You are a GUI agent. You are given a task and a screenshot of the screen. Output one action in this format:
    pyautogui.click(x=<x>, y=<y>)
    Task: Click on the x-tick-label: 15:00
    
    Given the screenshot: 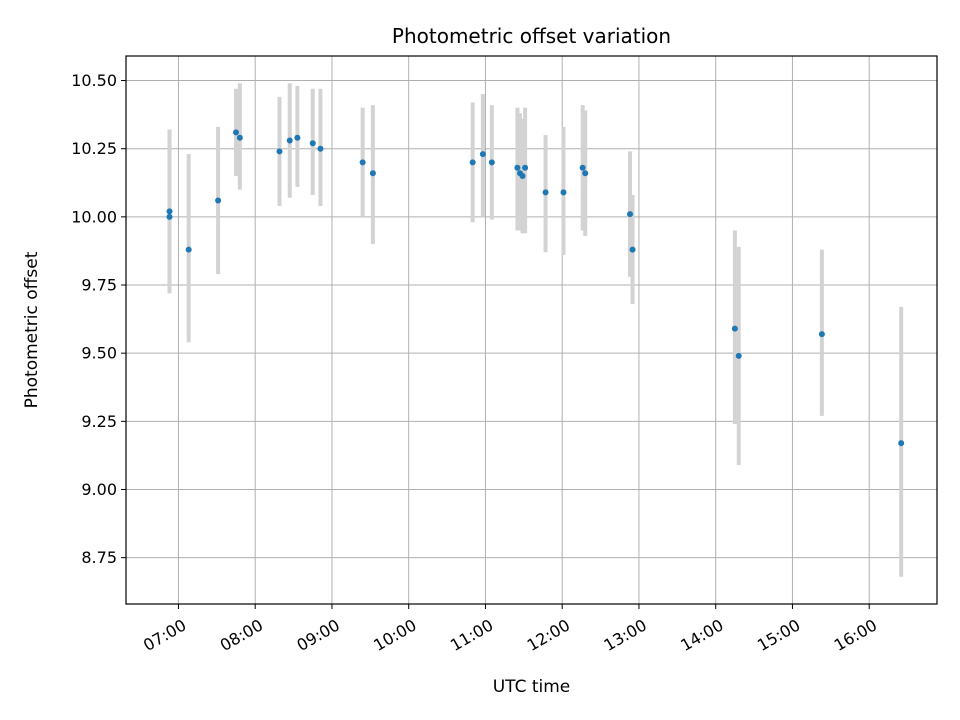 What is the action you would take?
    pyautogui.click(x=778, y=635)
    